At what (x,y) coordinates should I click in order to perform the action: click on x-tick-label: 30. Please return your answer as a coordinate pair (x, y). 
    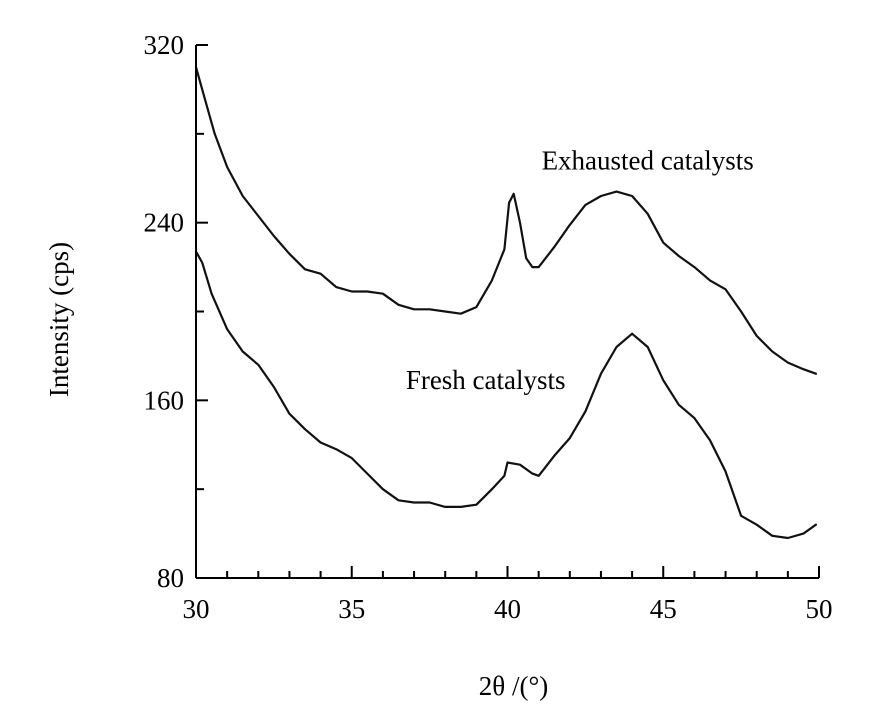
    Looking at the image, I should click on (196, 609).